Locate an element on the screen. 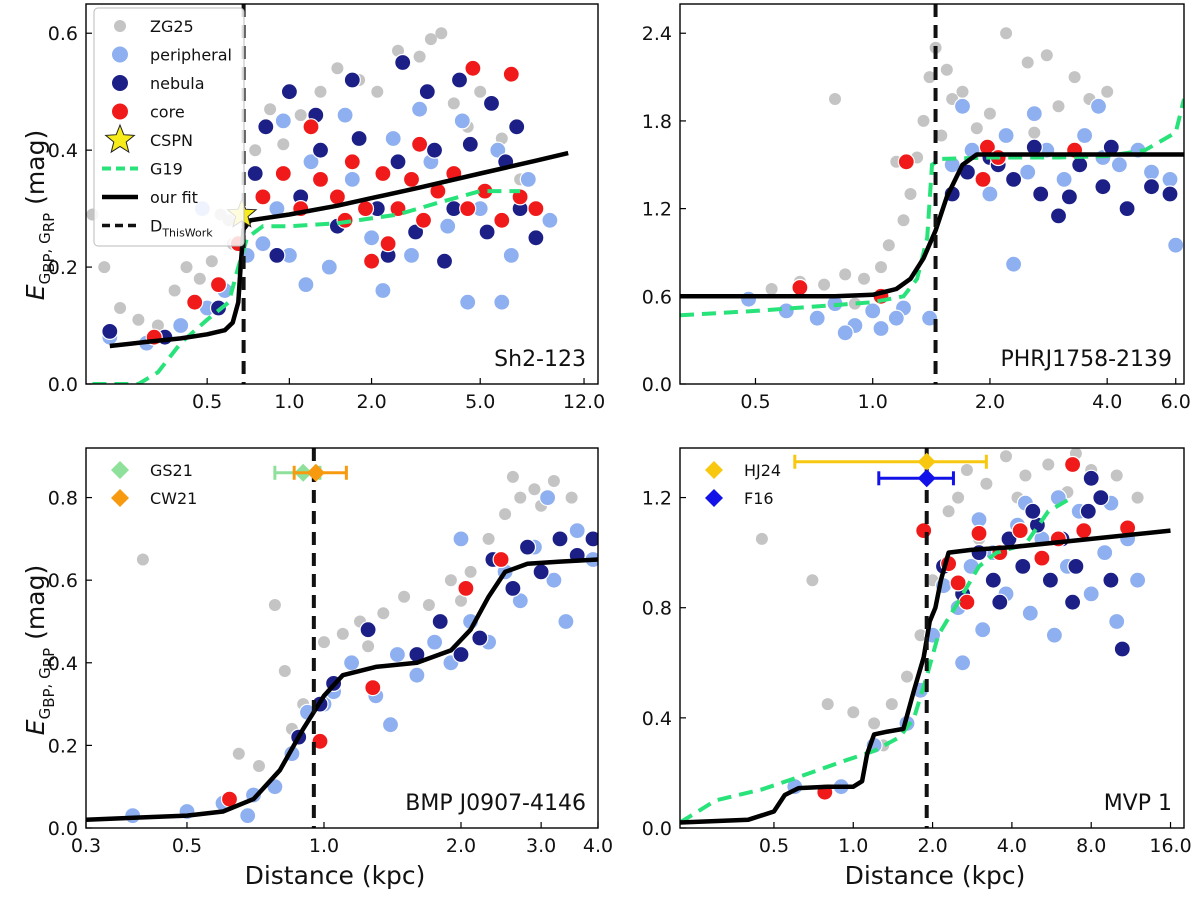  x-tick-label: 4.0 is located at coordinates (1012, 846).